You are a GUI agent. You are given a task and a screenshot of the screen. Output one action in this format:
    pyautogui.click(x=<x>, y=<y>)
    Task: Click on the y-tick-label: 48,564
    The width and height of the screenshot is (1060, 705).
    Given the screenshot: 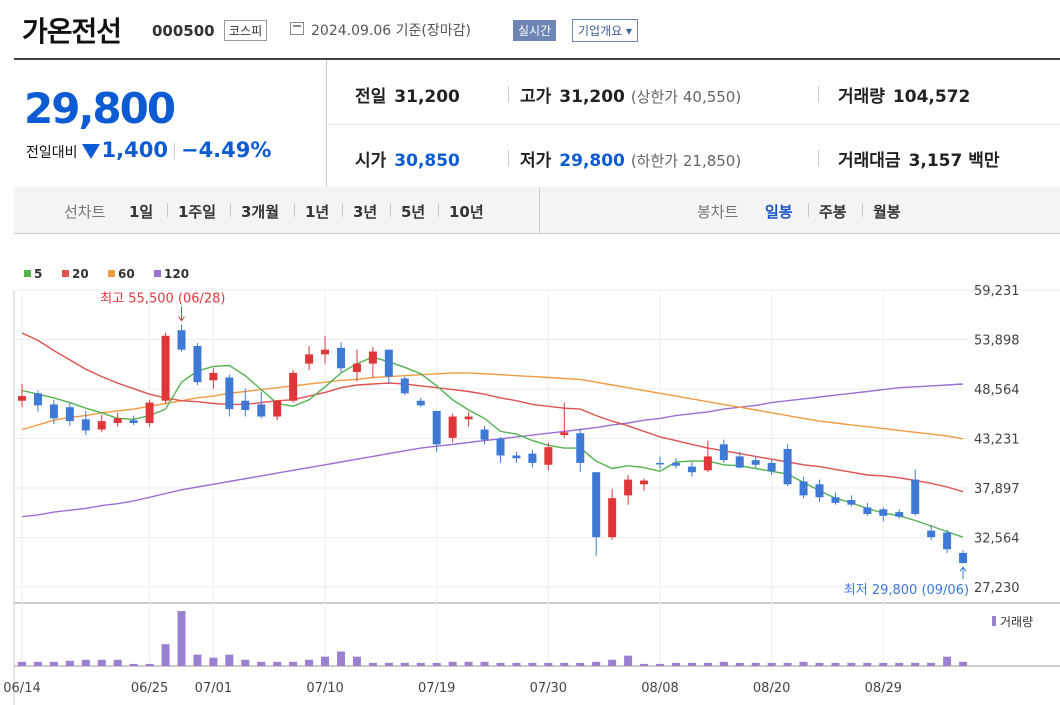 What is the action you would take?
    pyautogui.click(x=997, y=390)
    